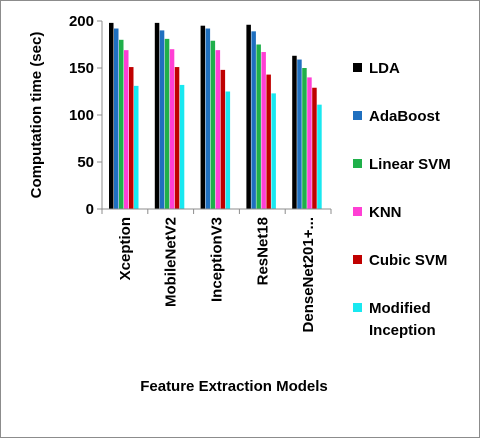 The width and height of the screenshot is (480, 438). Describe the element at coordinates (90, 209) in the screenshot. I see `y-tick-label-0: 0` at that location.